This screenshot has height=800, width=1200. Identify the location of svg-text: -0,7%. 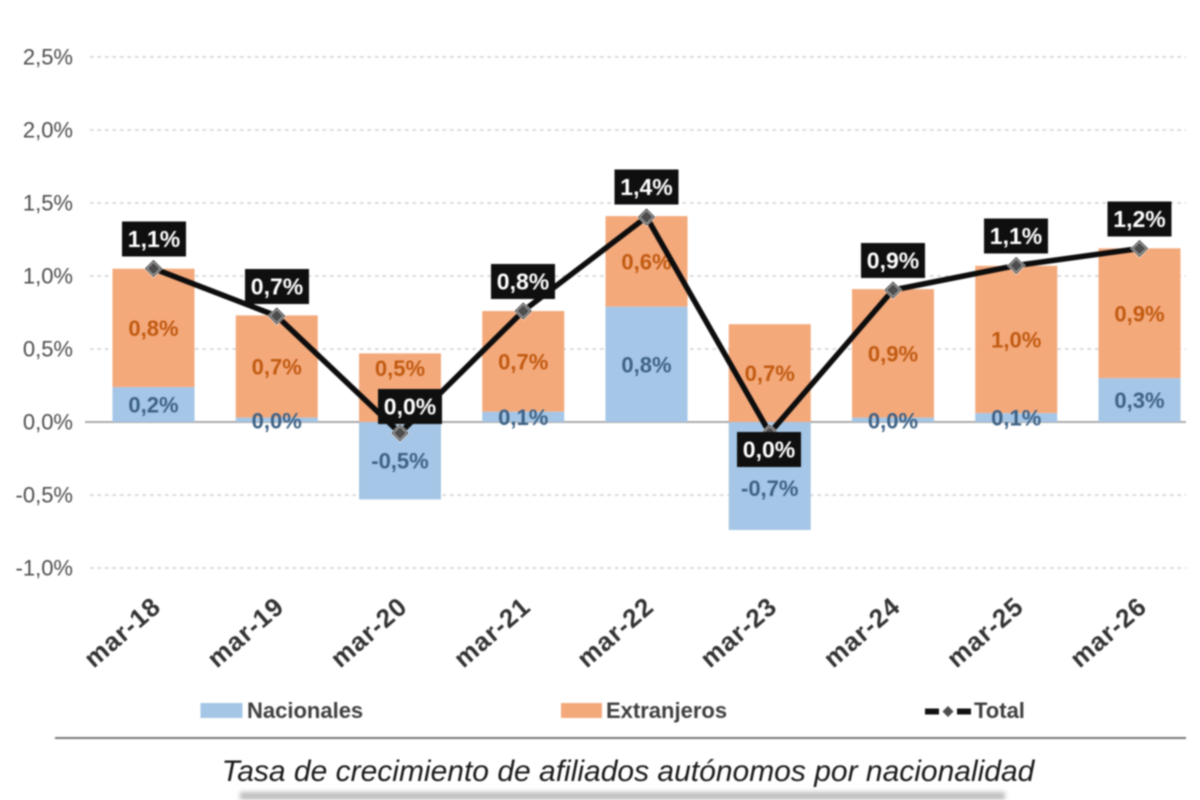
(769, 488).